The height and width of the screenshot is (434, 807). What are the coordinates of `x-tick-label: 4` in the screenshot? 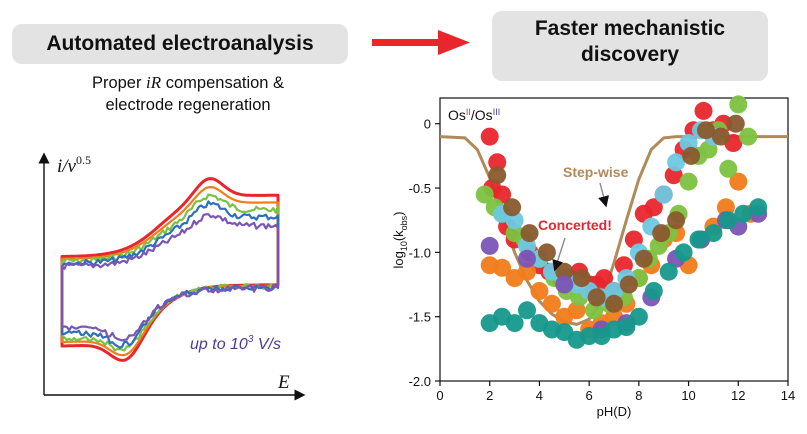 It's located at (539, 395).